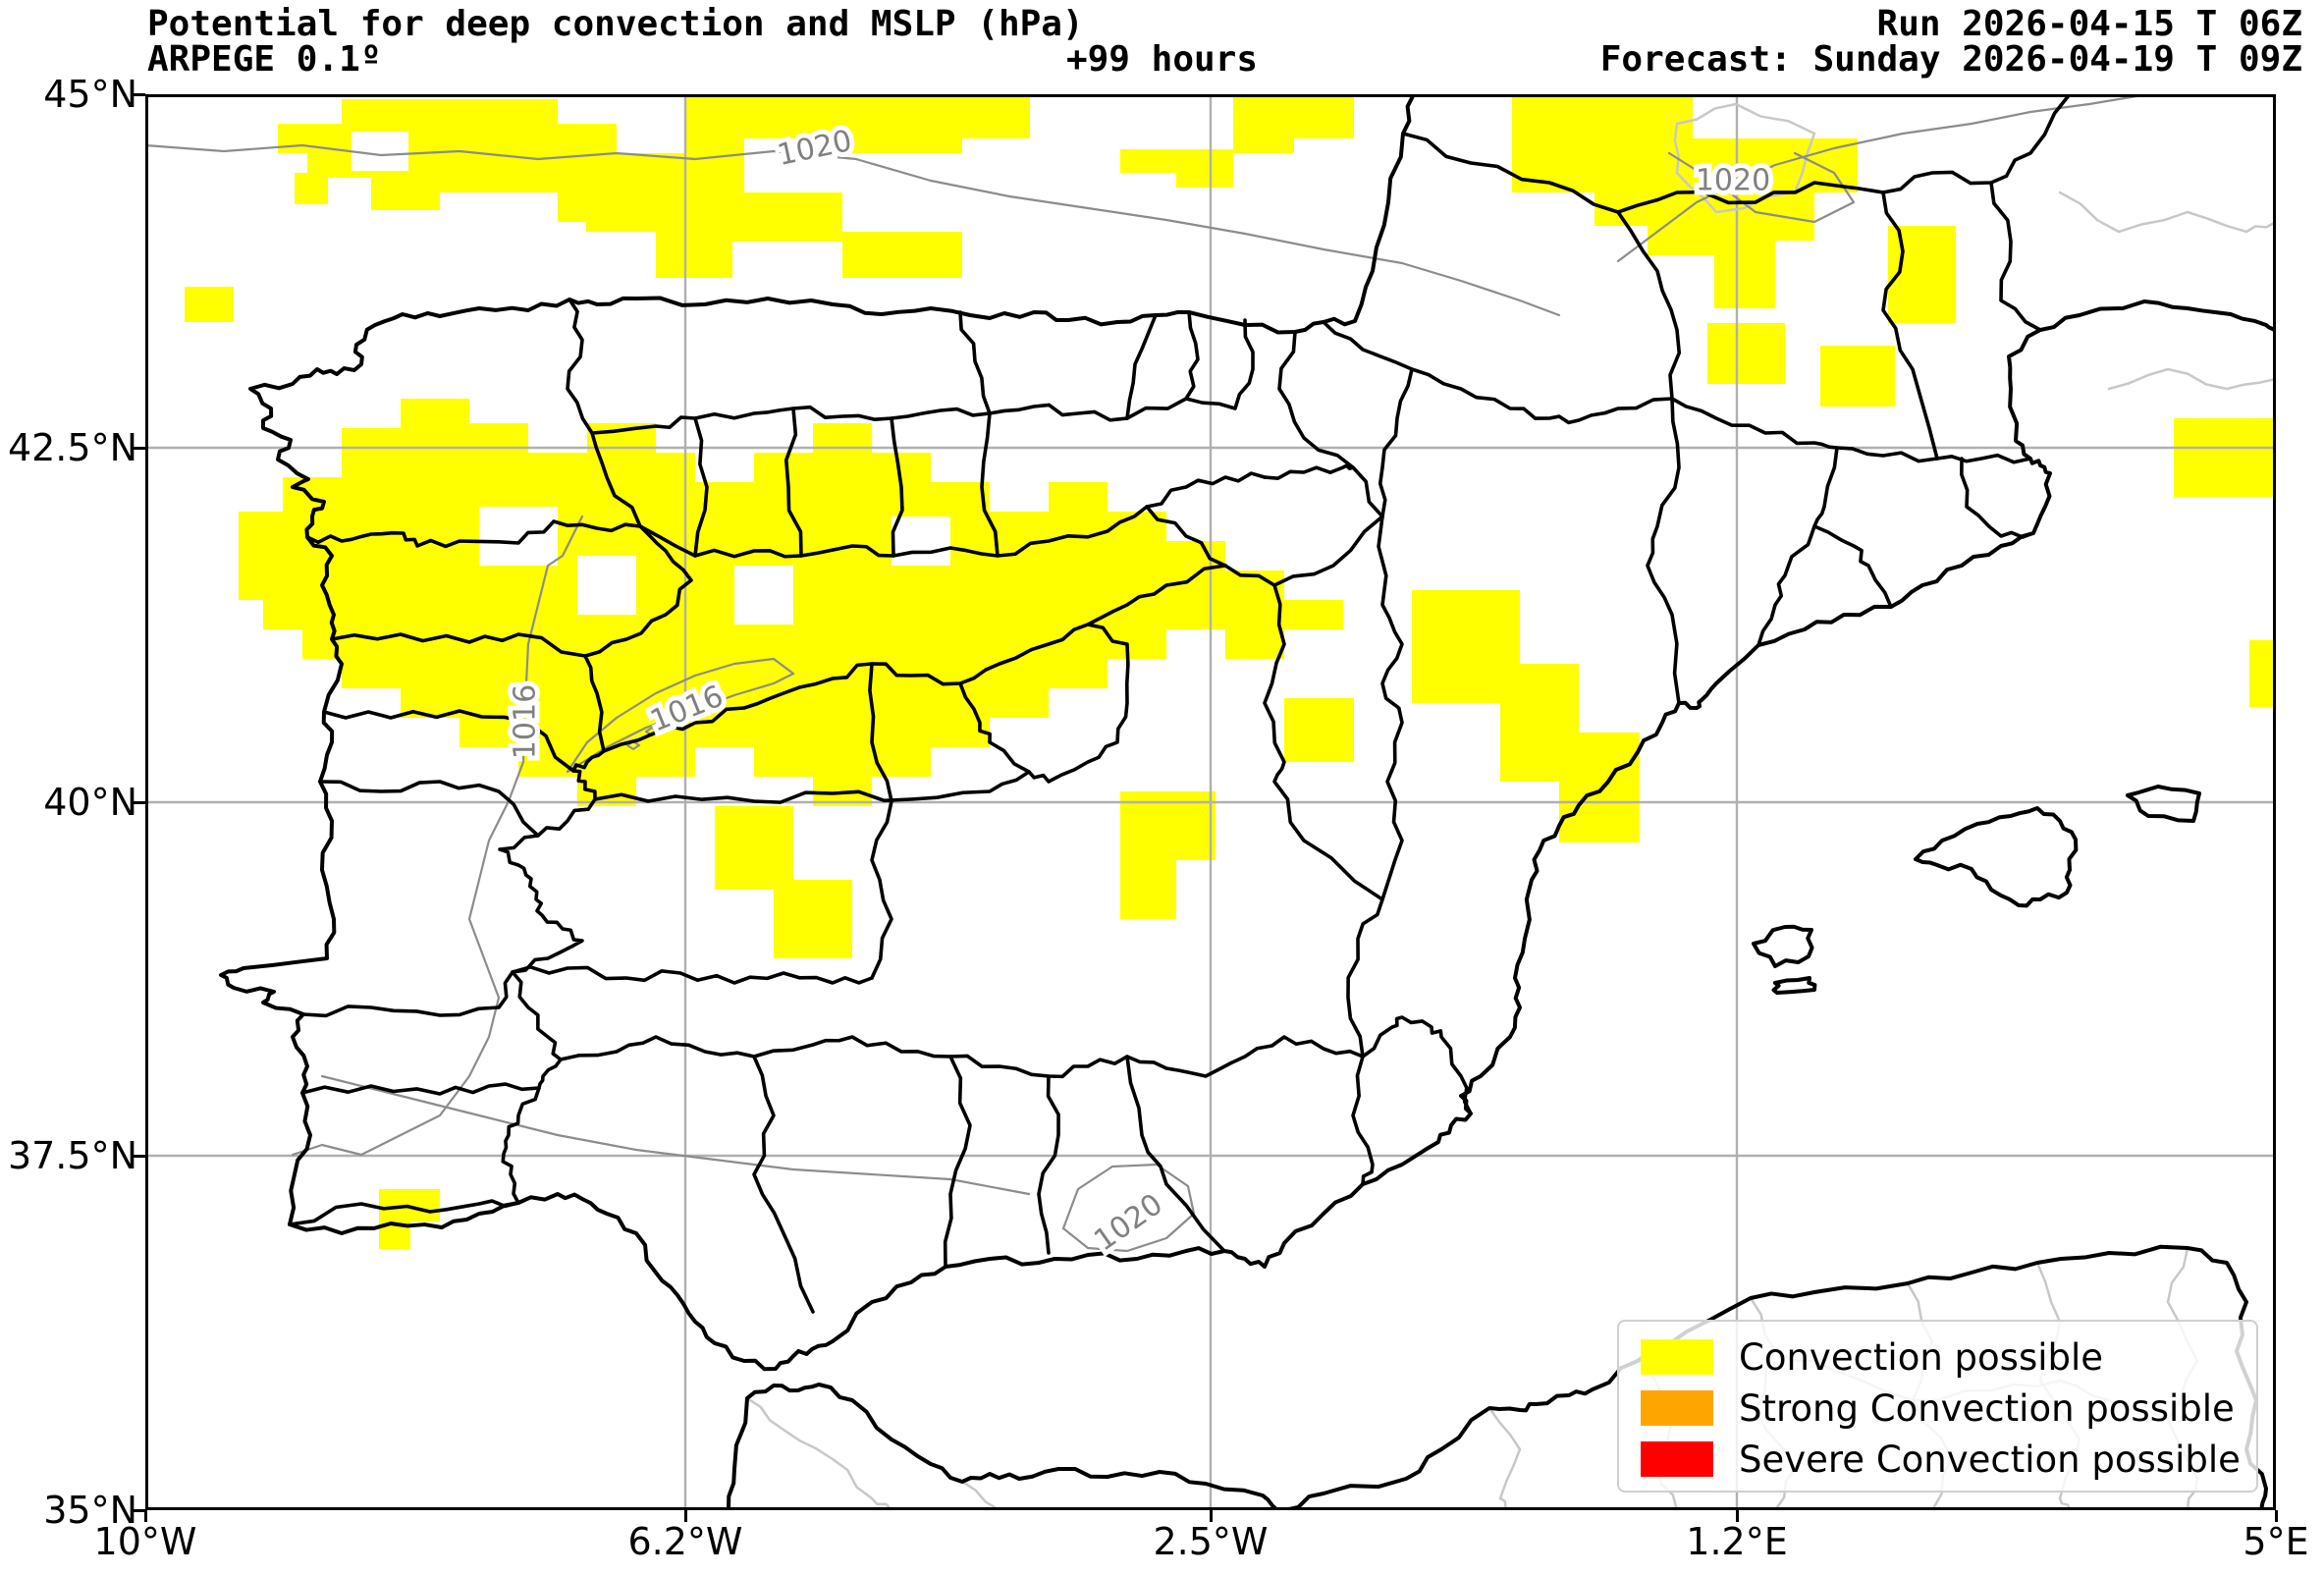 The width and height of the screenshot is (2324, 1575). What do you see at coordinates (1162, 59) in the screenshot?
I see `lead-time-label: +99 hours` at bounding box center [1162, 59].